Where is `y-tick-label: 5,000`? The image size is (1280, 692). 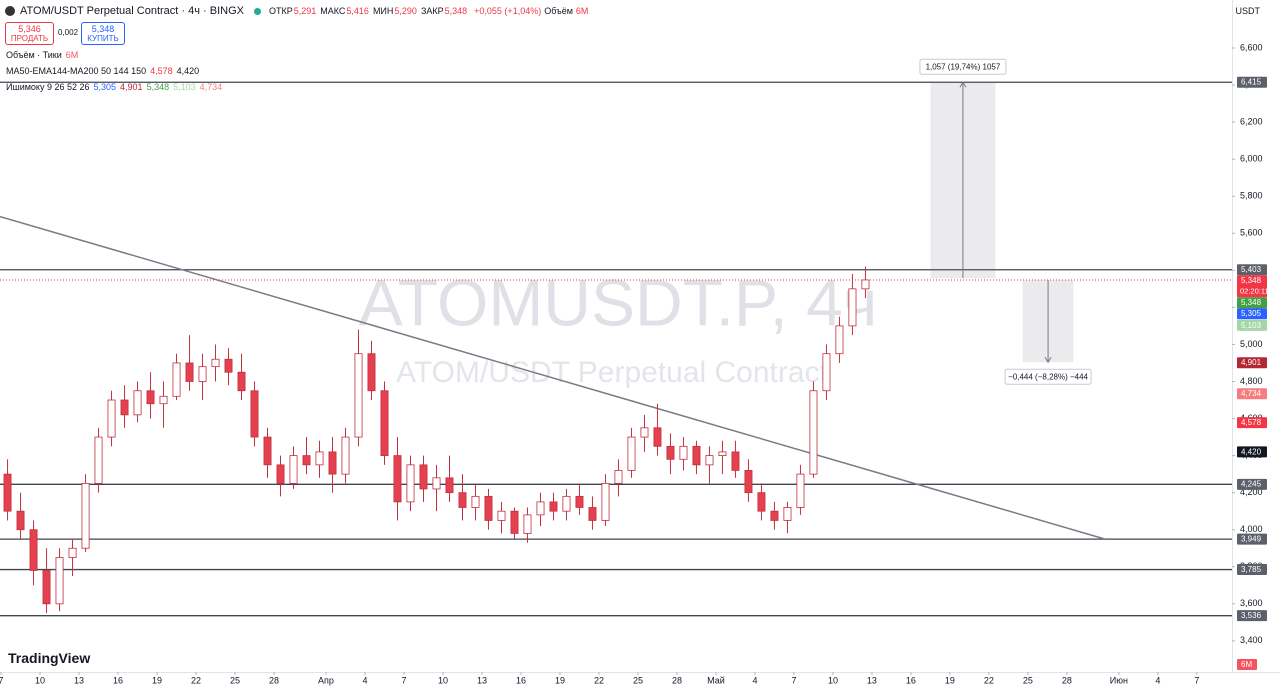
y-tick-label: 5,000 is located at coordinates (1251, 344).